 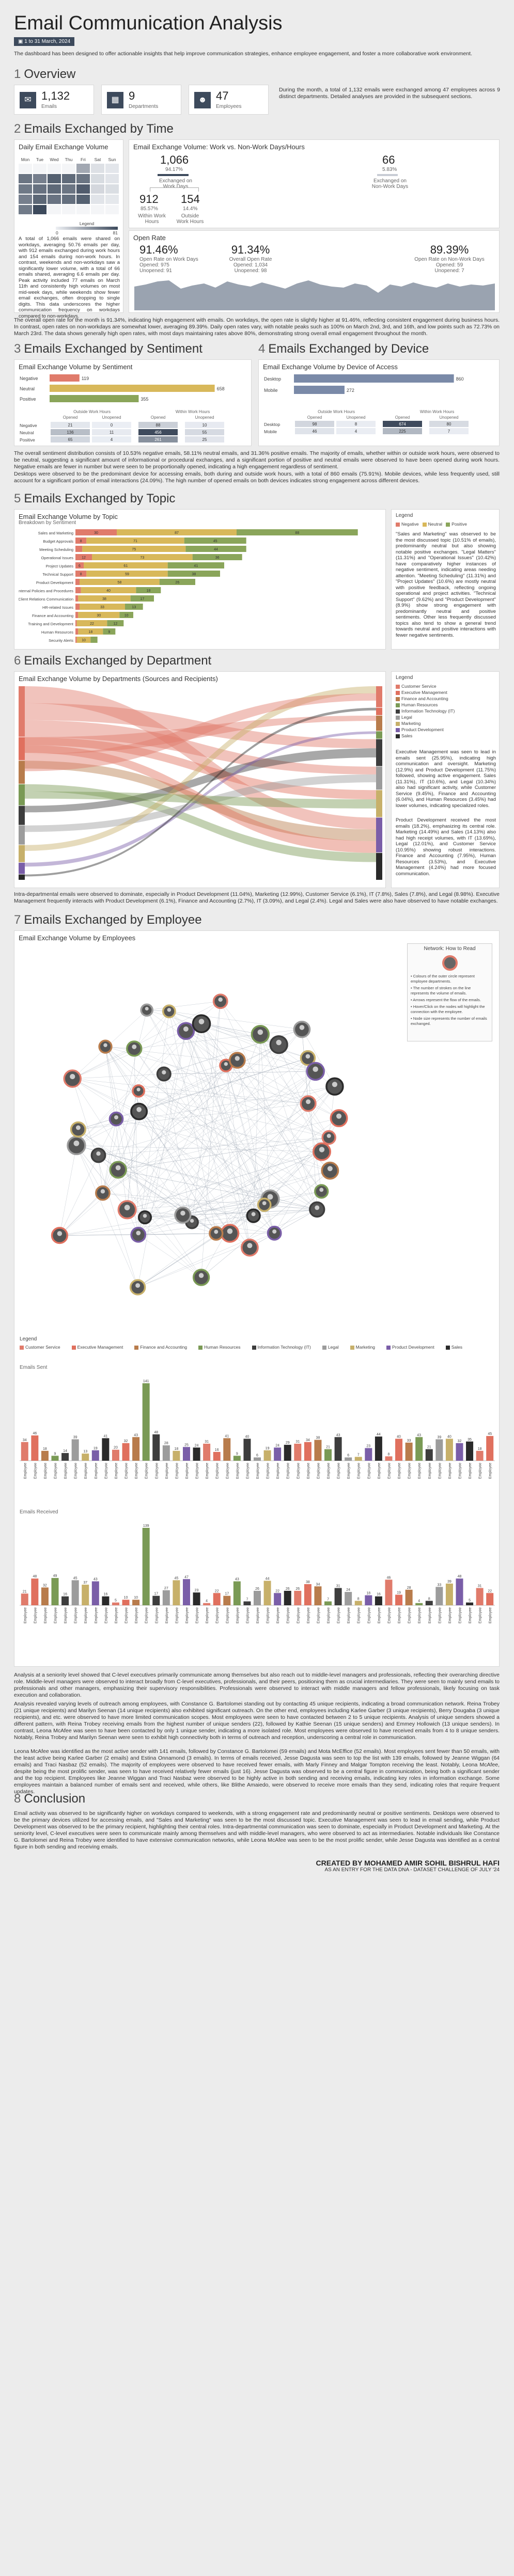 I want to click on employee-bar-value: 46, so click(x=35, y=1433).